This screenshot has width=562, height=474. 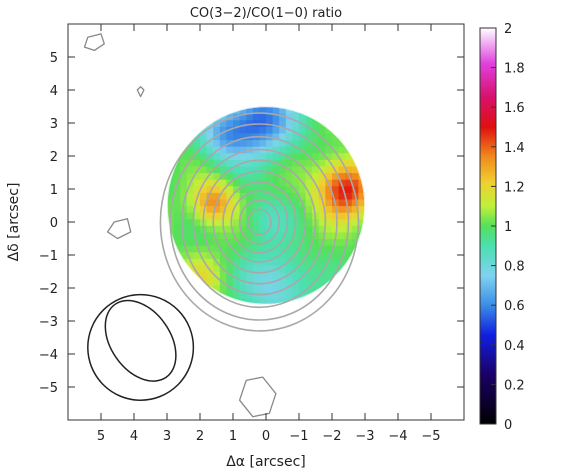 What do you see at coordinates (514, 267) in the screenshot?
I see `colorbar-tick-label: 0.8` at bounding box center [514, 267].